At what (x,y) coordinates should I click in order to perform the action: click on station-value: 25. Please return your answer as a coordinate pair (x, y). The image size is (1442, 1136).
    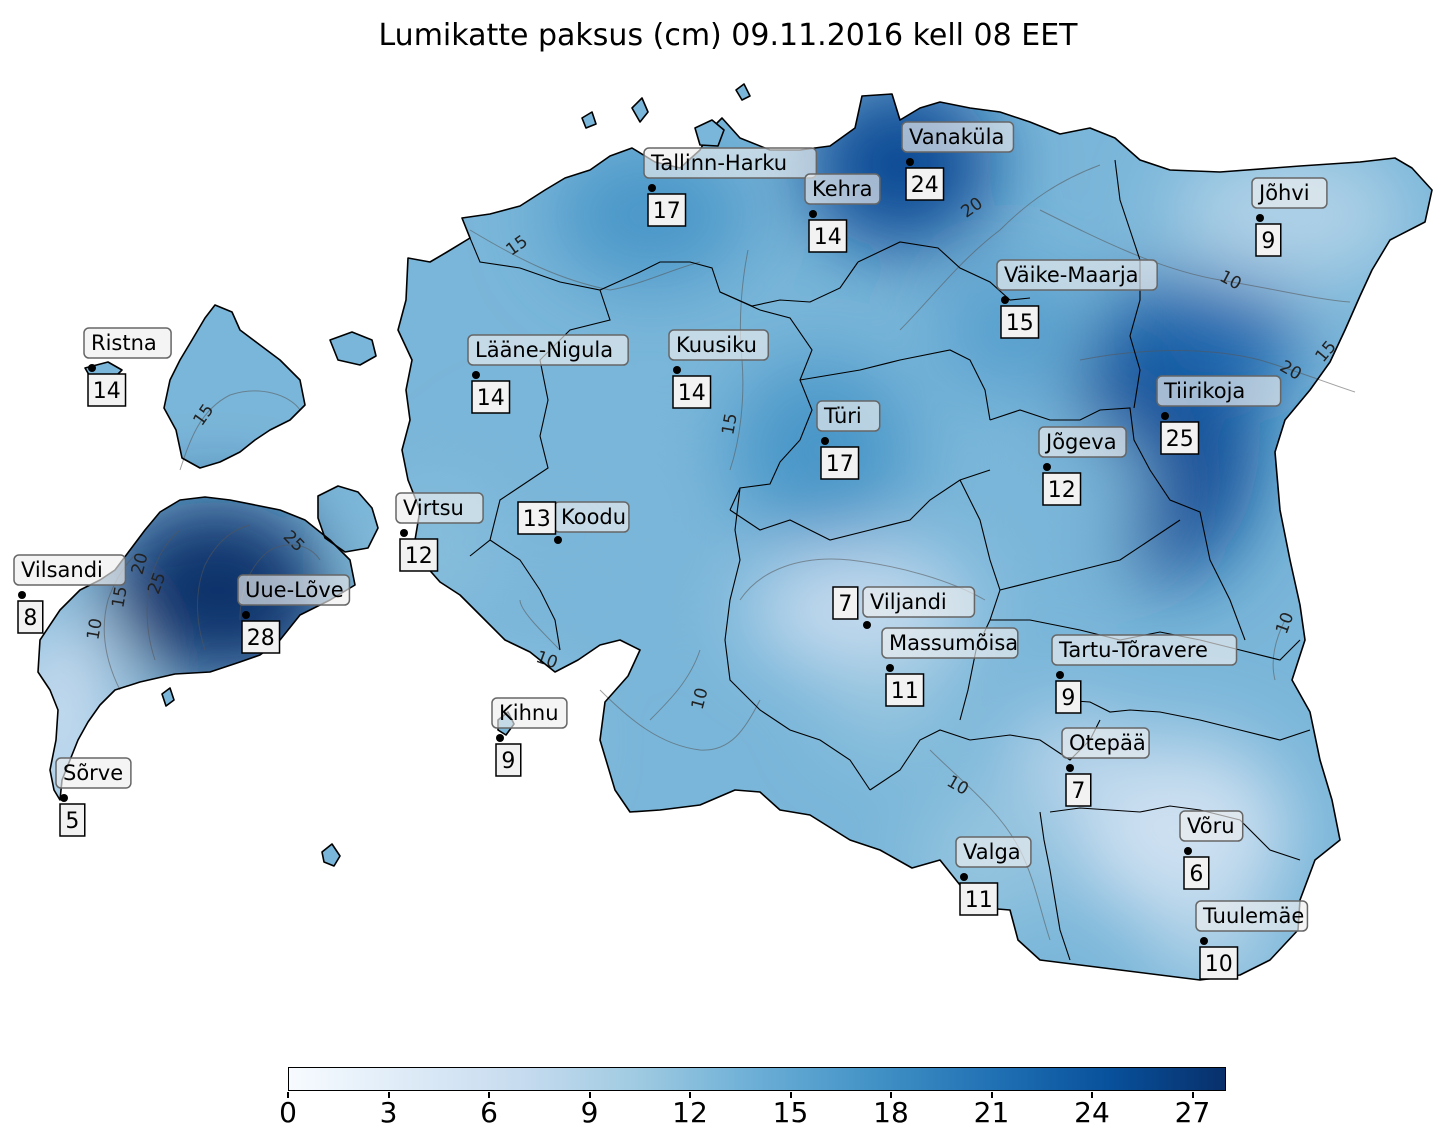
    Looking at the image, I should click on (1180, 439).